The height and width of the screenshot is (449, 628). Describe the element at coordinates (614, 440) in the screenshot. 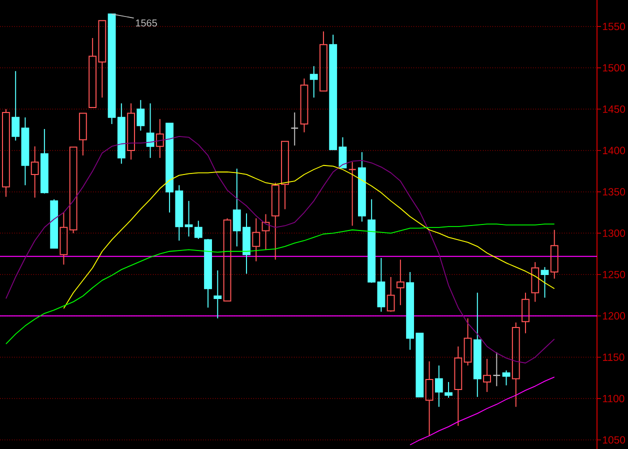

I see `y-tick-label: 1050` at that location.